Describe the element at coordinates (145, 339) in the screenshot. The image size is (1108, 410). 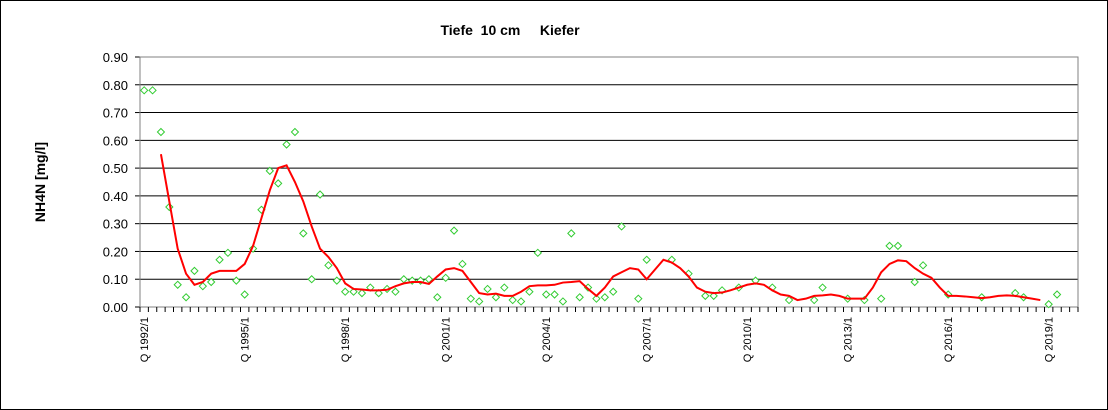
I see `x-tick-label: Q 1992/1` at that location.